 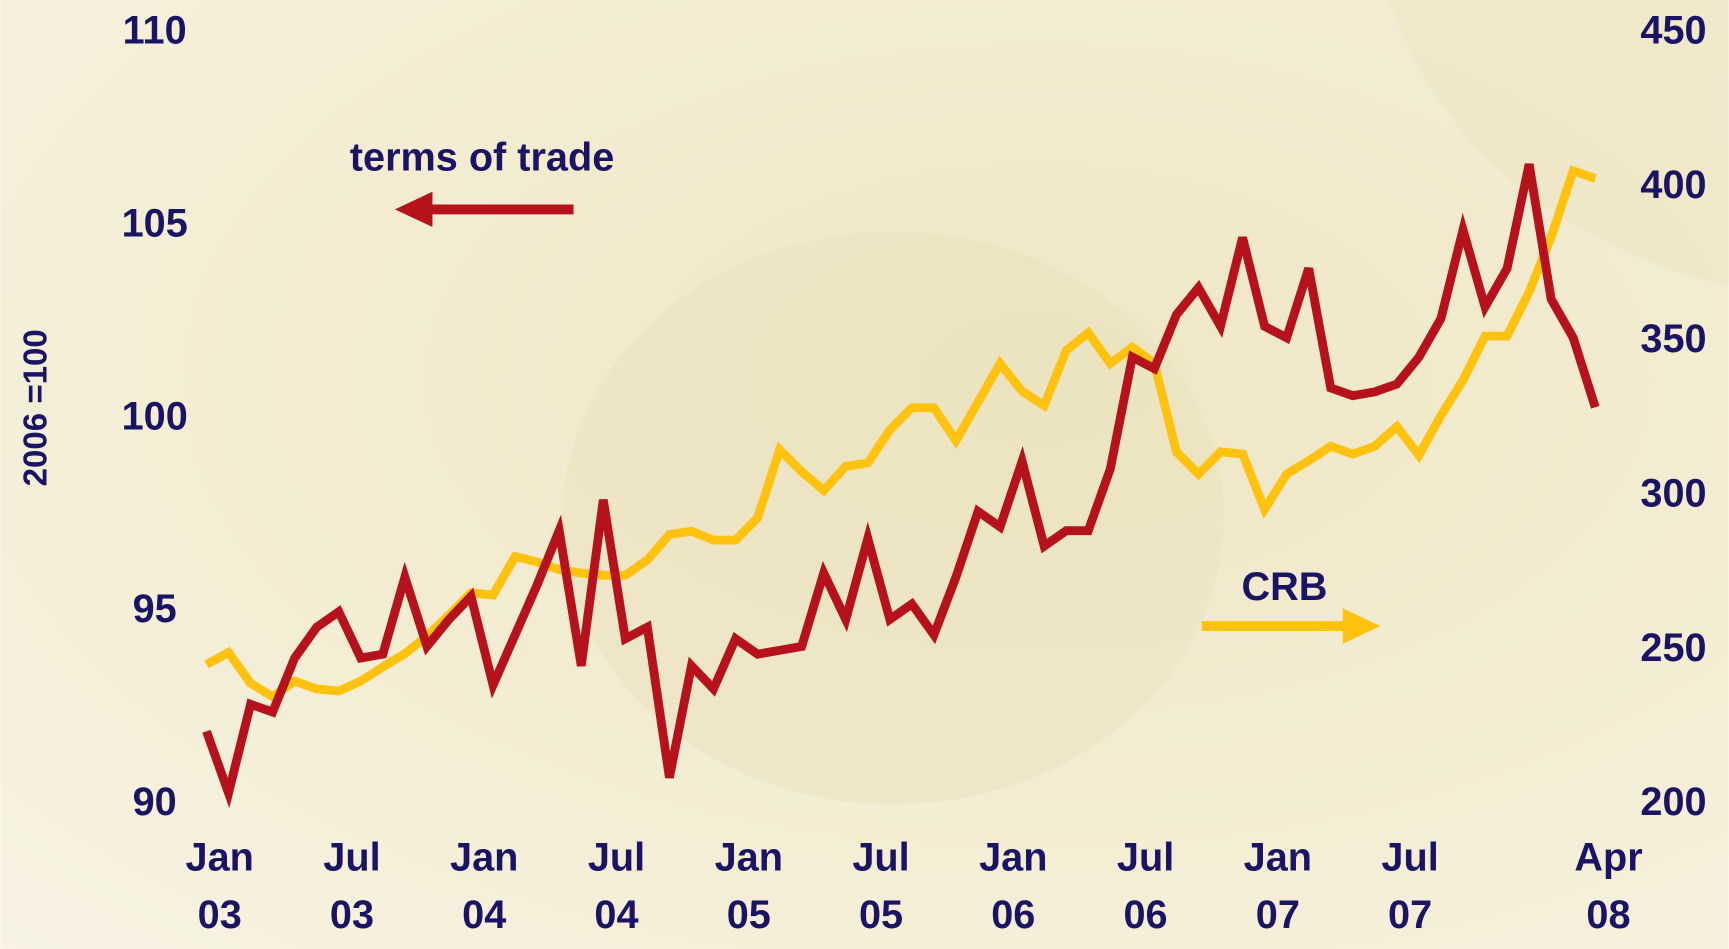 I want to click on y2-tick-label: 300, so click(x=1673, y=493).